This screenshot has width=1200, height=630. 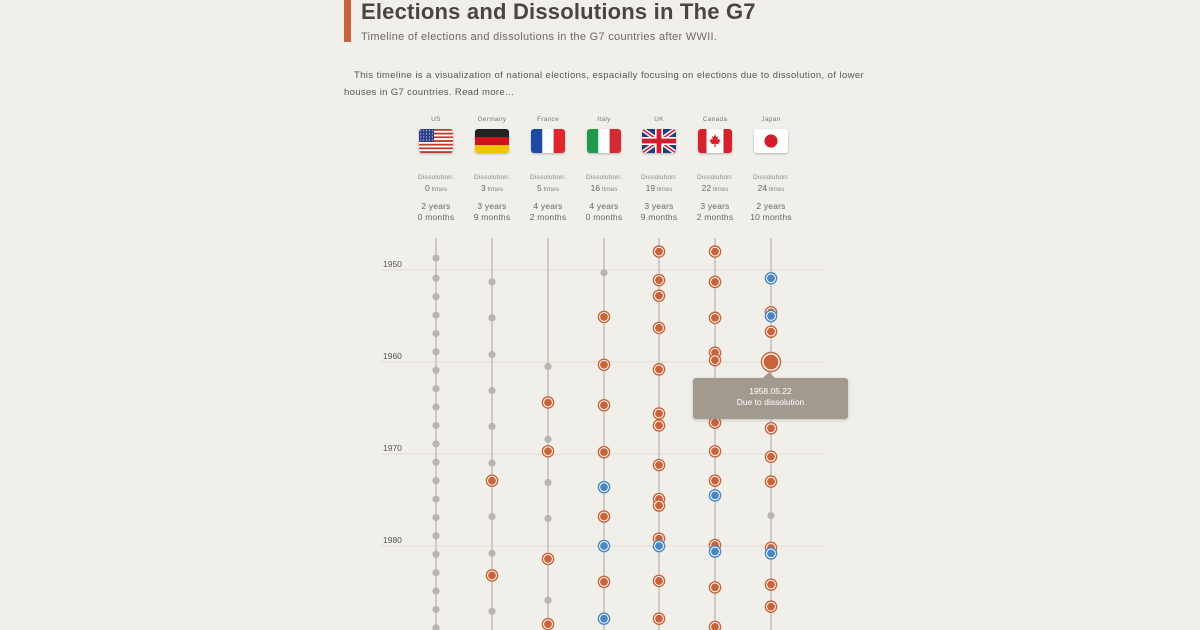 I want to click on germany-flag-icon, so click(x=492, y=141).